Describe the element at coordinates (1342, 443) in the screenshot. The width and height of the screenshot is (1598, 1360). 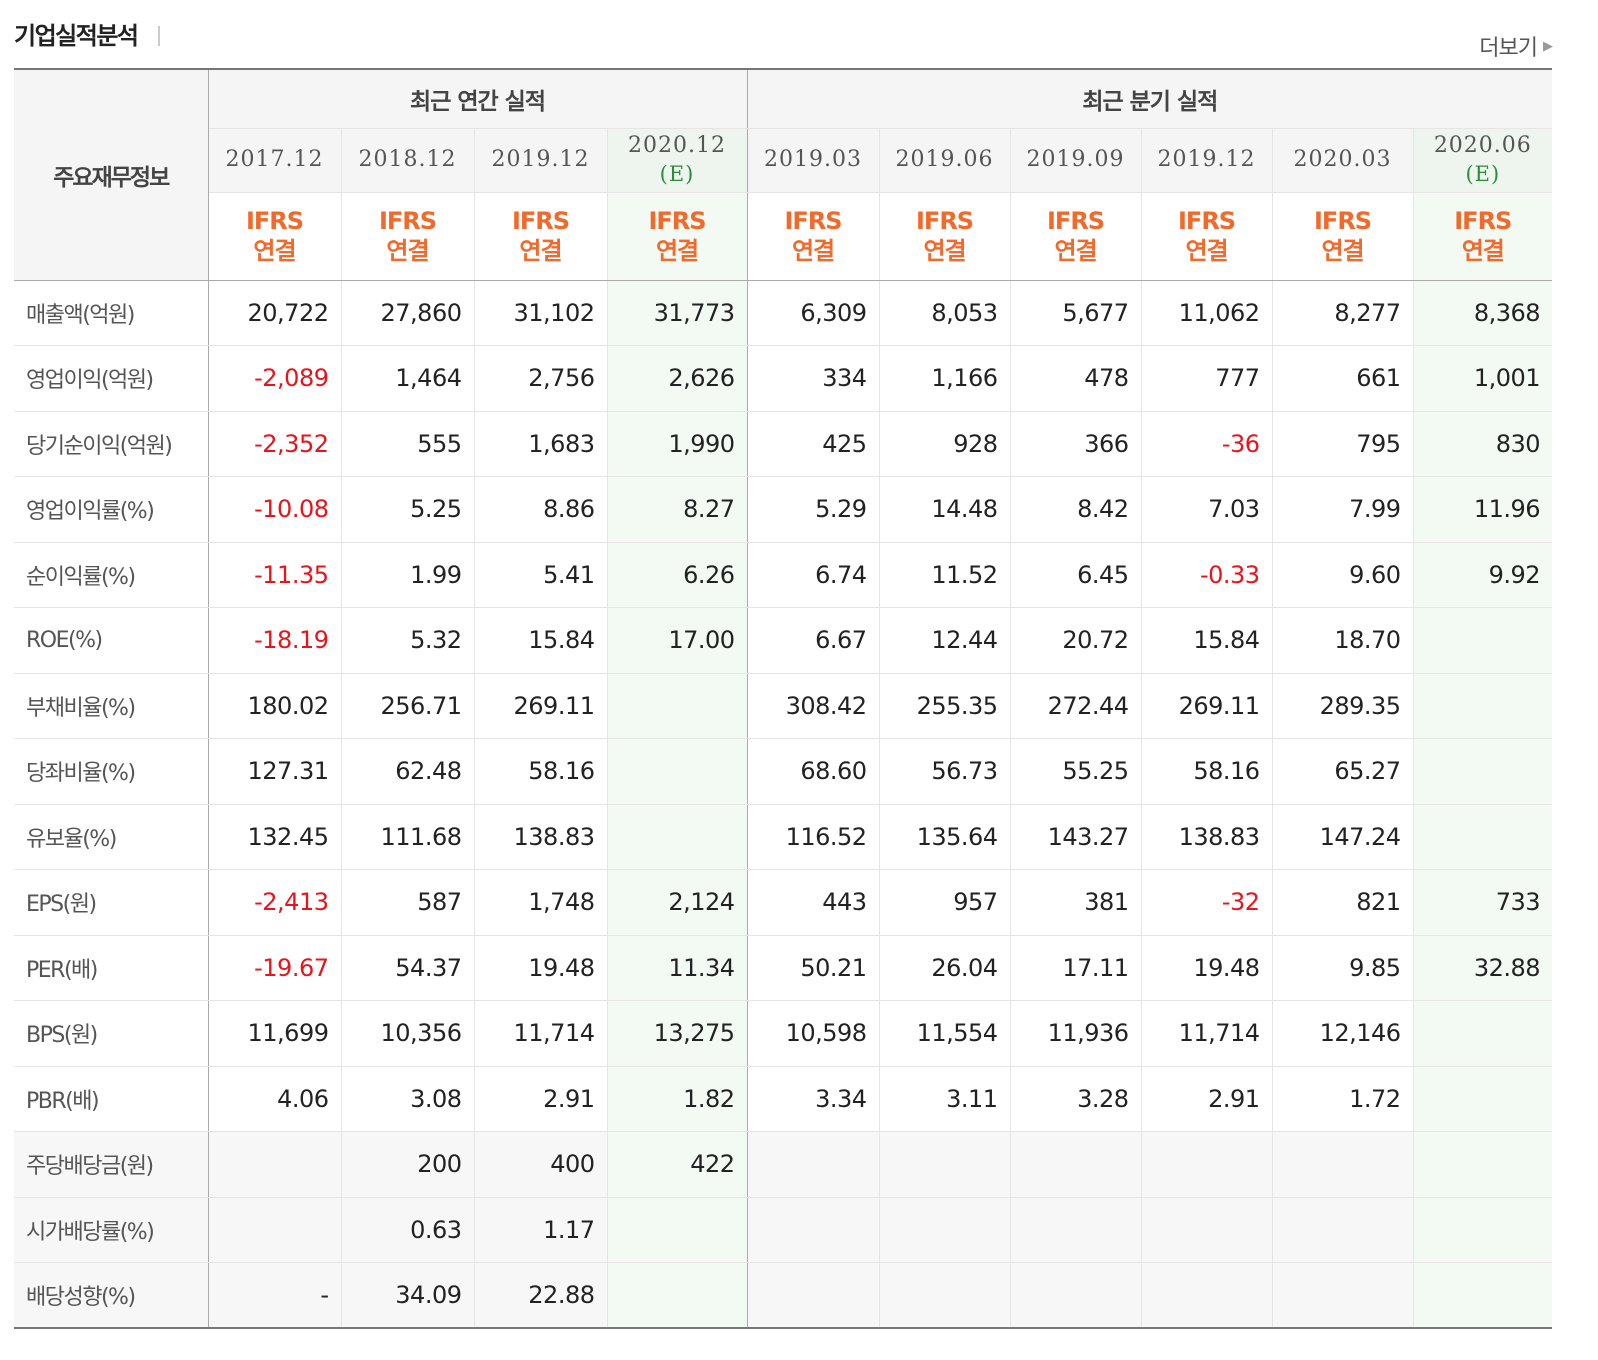
I see `table-cell: 795` at that location.